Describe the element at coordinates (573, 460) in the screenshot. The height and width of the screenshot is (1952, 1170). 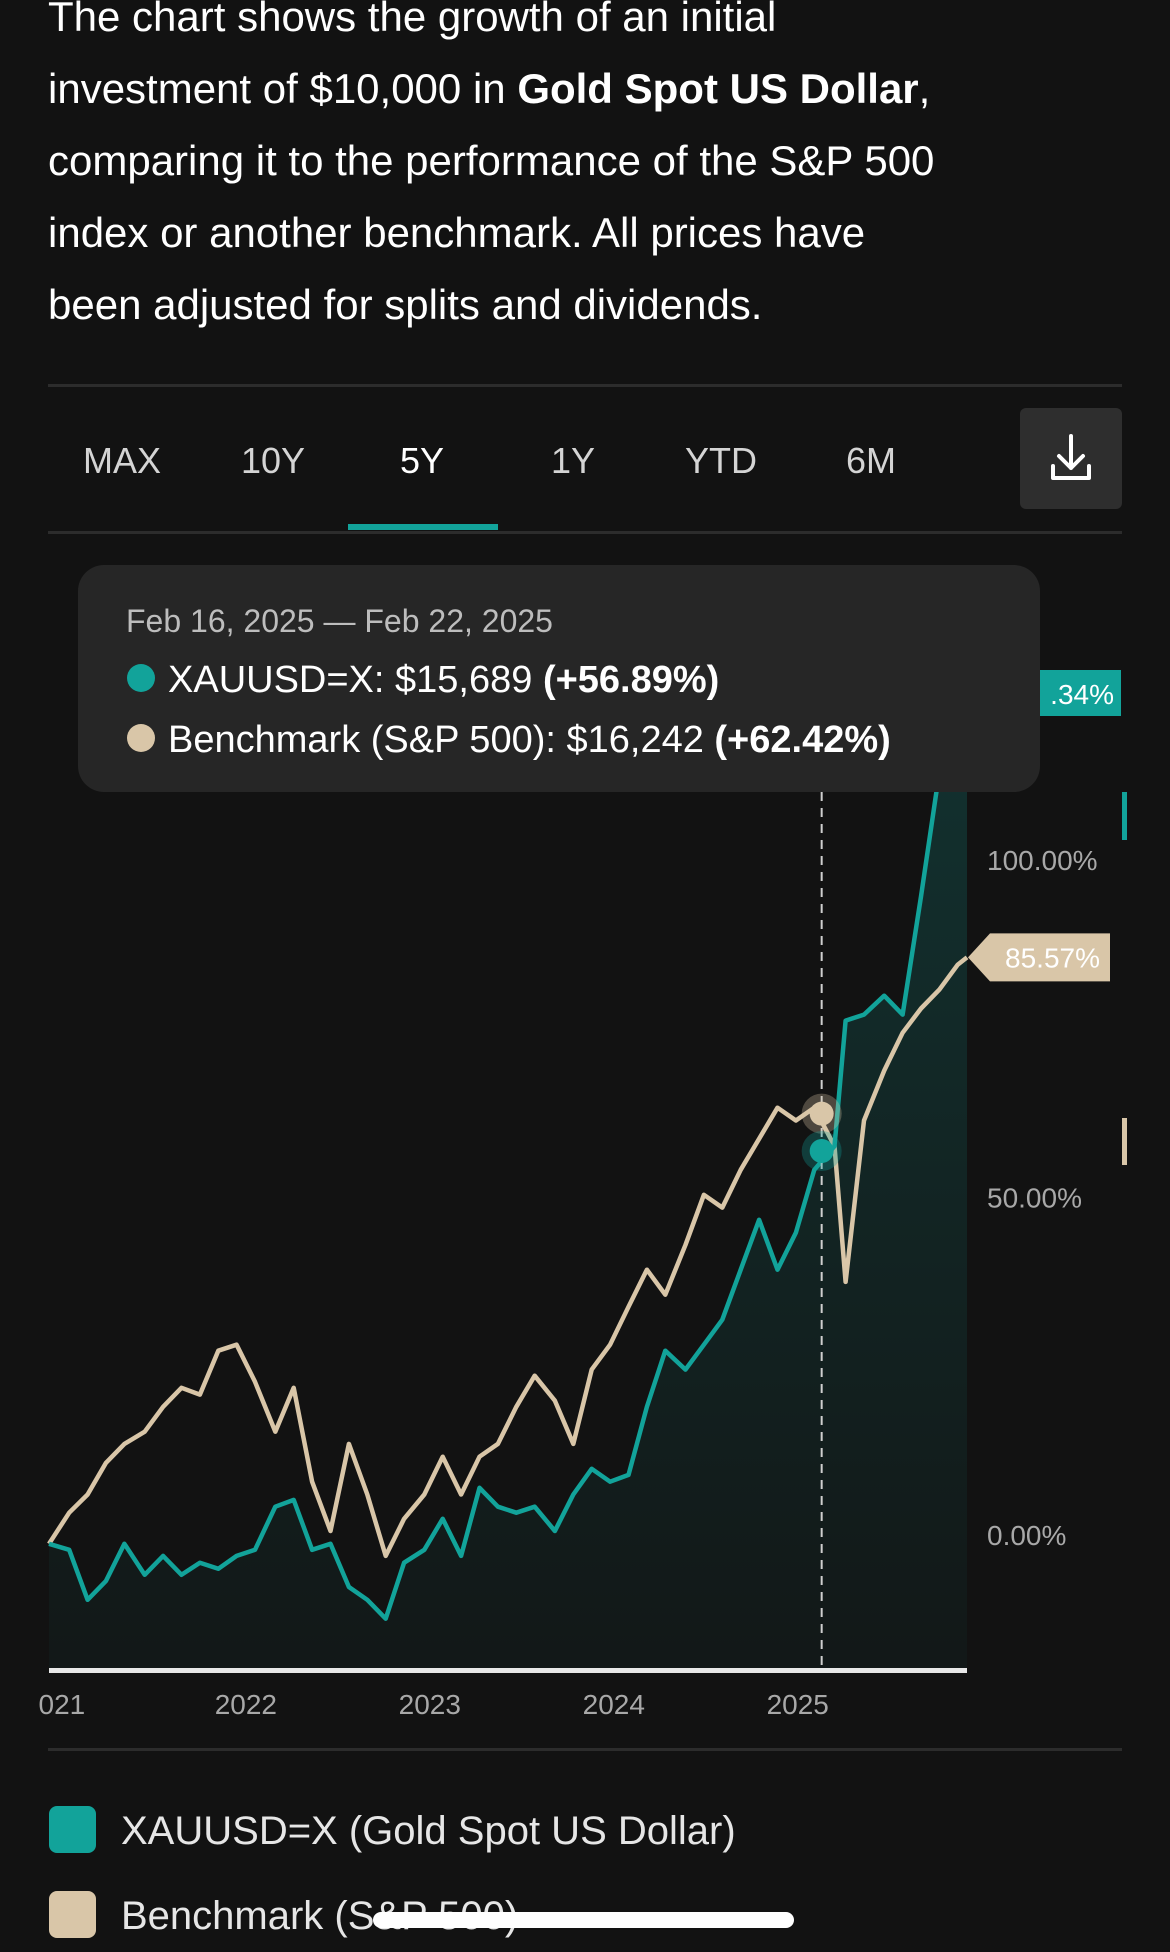
I see `tab: 1Y` at that location.